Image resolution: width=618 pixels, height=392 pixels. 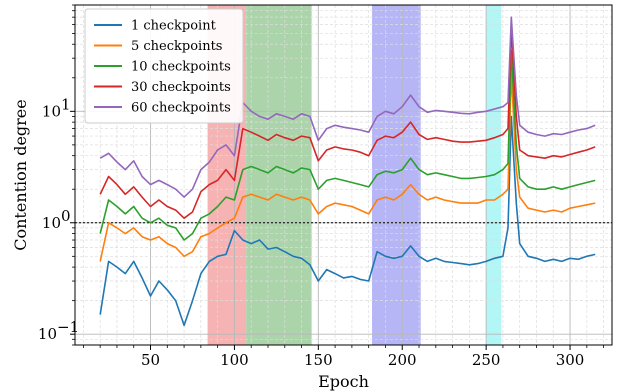 What do you see at coordinates (318, 360) in the screenshot?
I see `x-tick-label: 150` at bounding box center [318, 360].